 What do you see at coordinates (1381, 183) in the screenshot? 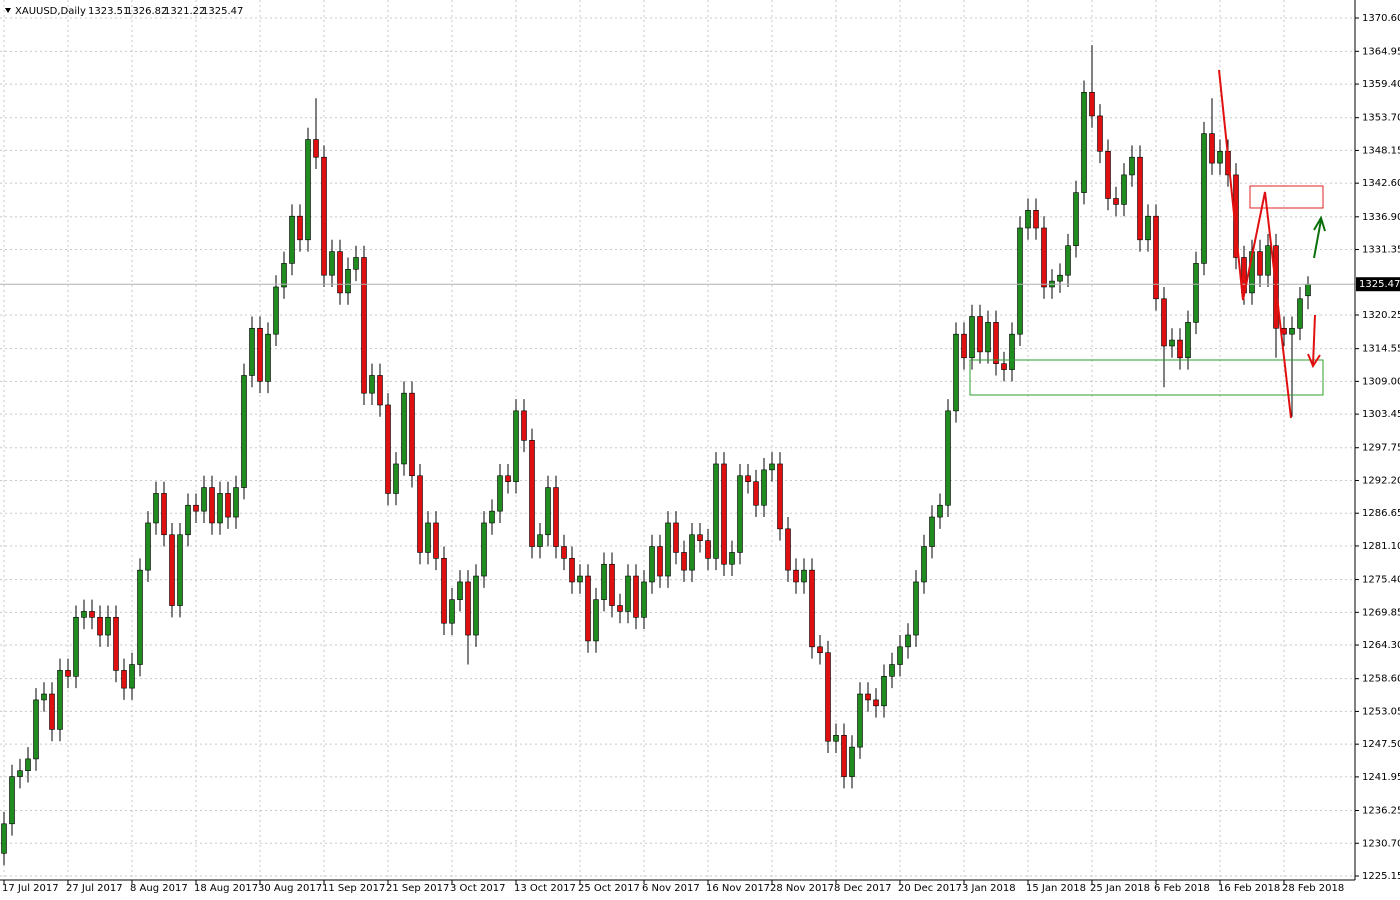
I see `y-tick-label: 1342.60` at bounding box center [1381, 183].